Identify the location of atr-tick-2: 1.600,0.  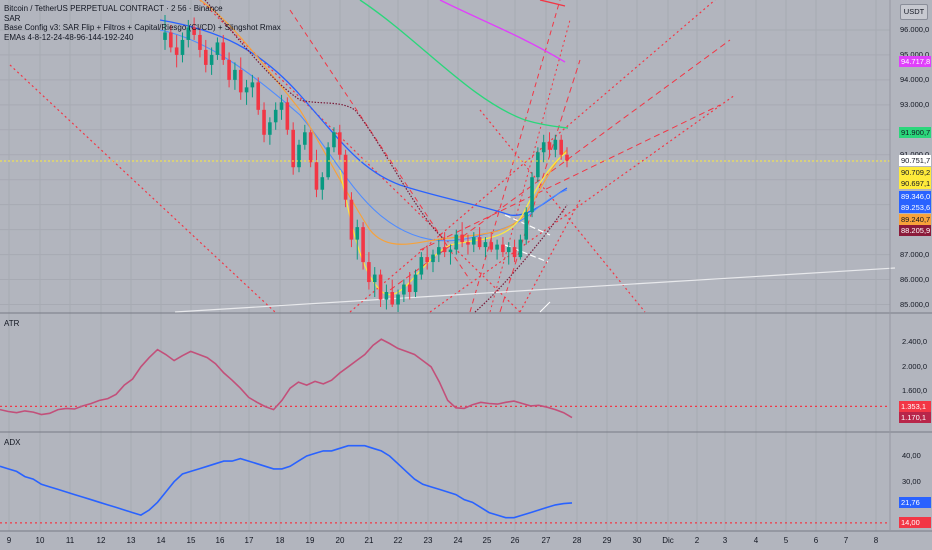
(915, 391).